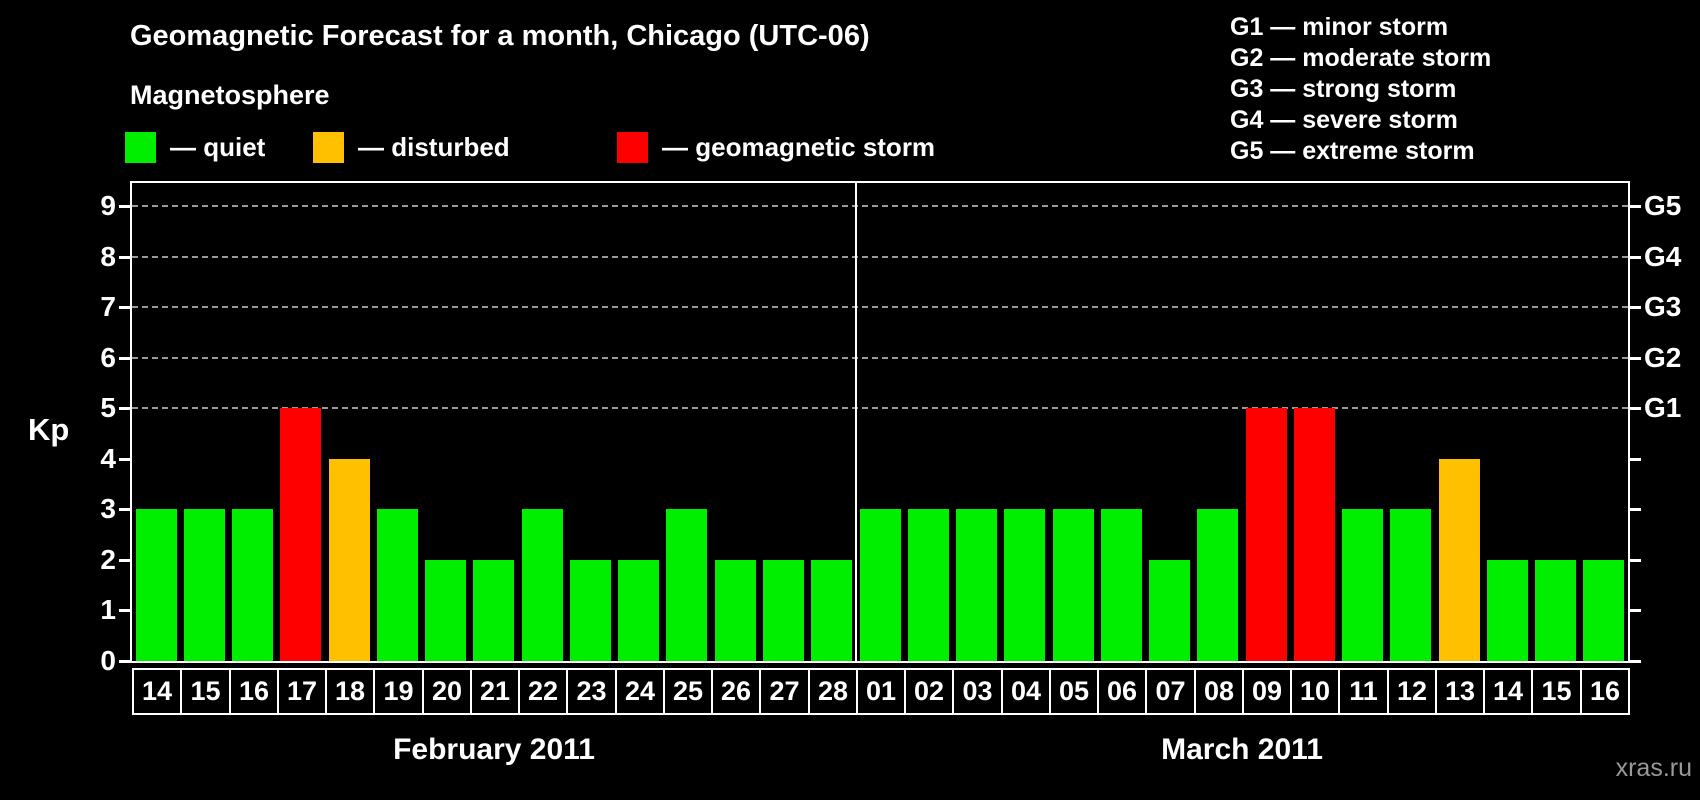 The height and width of the screenshot is (800, 1700). Describe the element at coordinates (205, 691) in the screenshot. I see `day-label-15: 15` at that location.